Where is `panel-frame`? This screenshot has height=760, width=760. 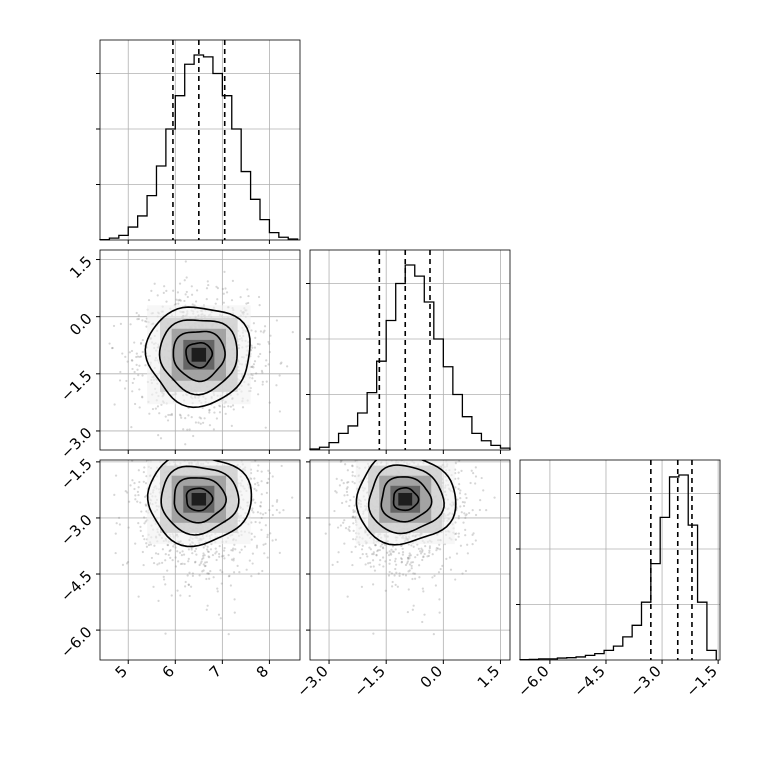
panel-frame is located at coordinates (200, 140).